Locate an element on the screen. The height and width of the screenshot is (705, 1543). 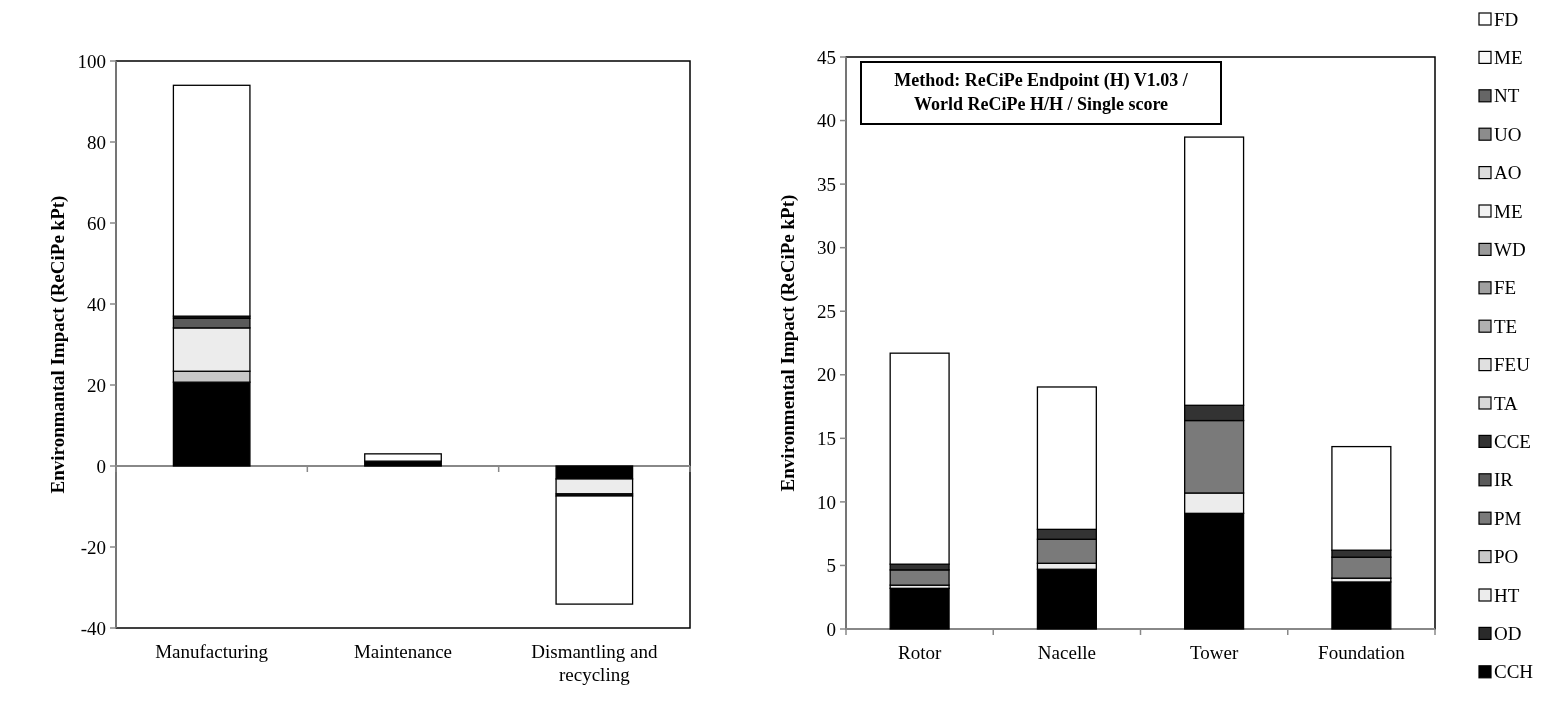
legend-label: FEU is located at coordinates (1512, 365).